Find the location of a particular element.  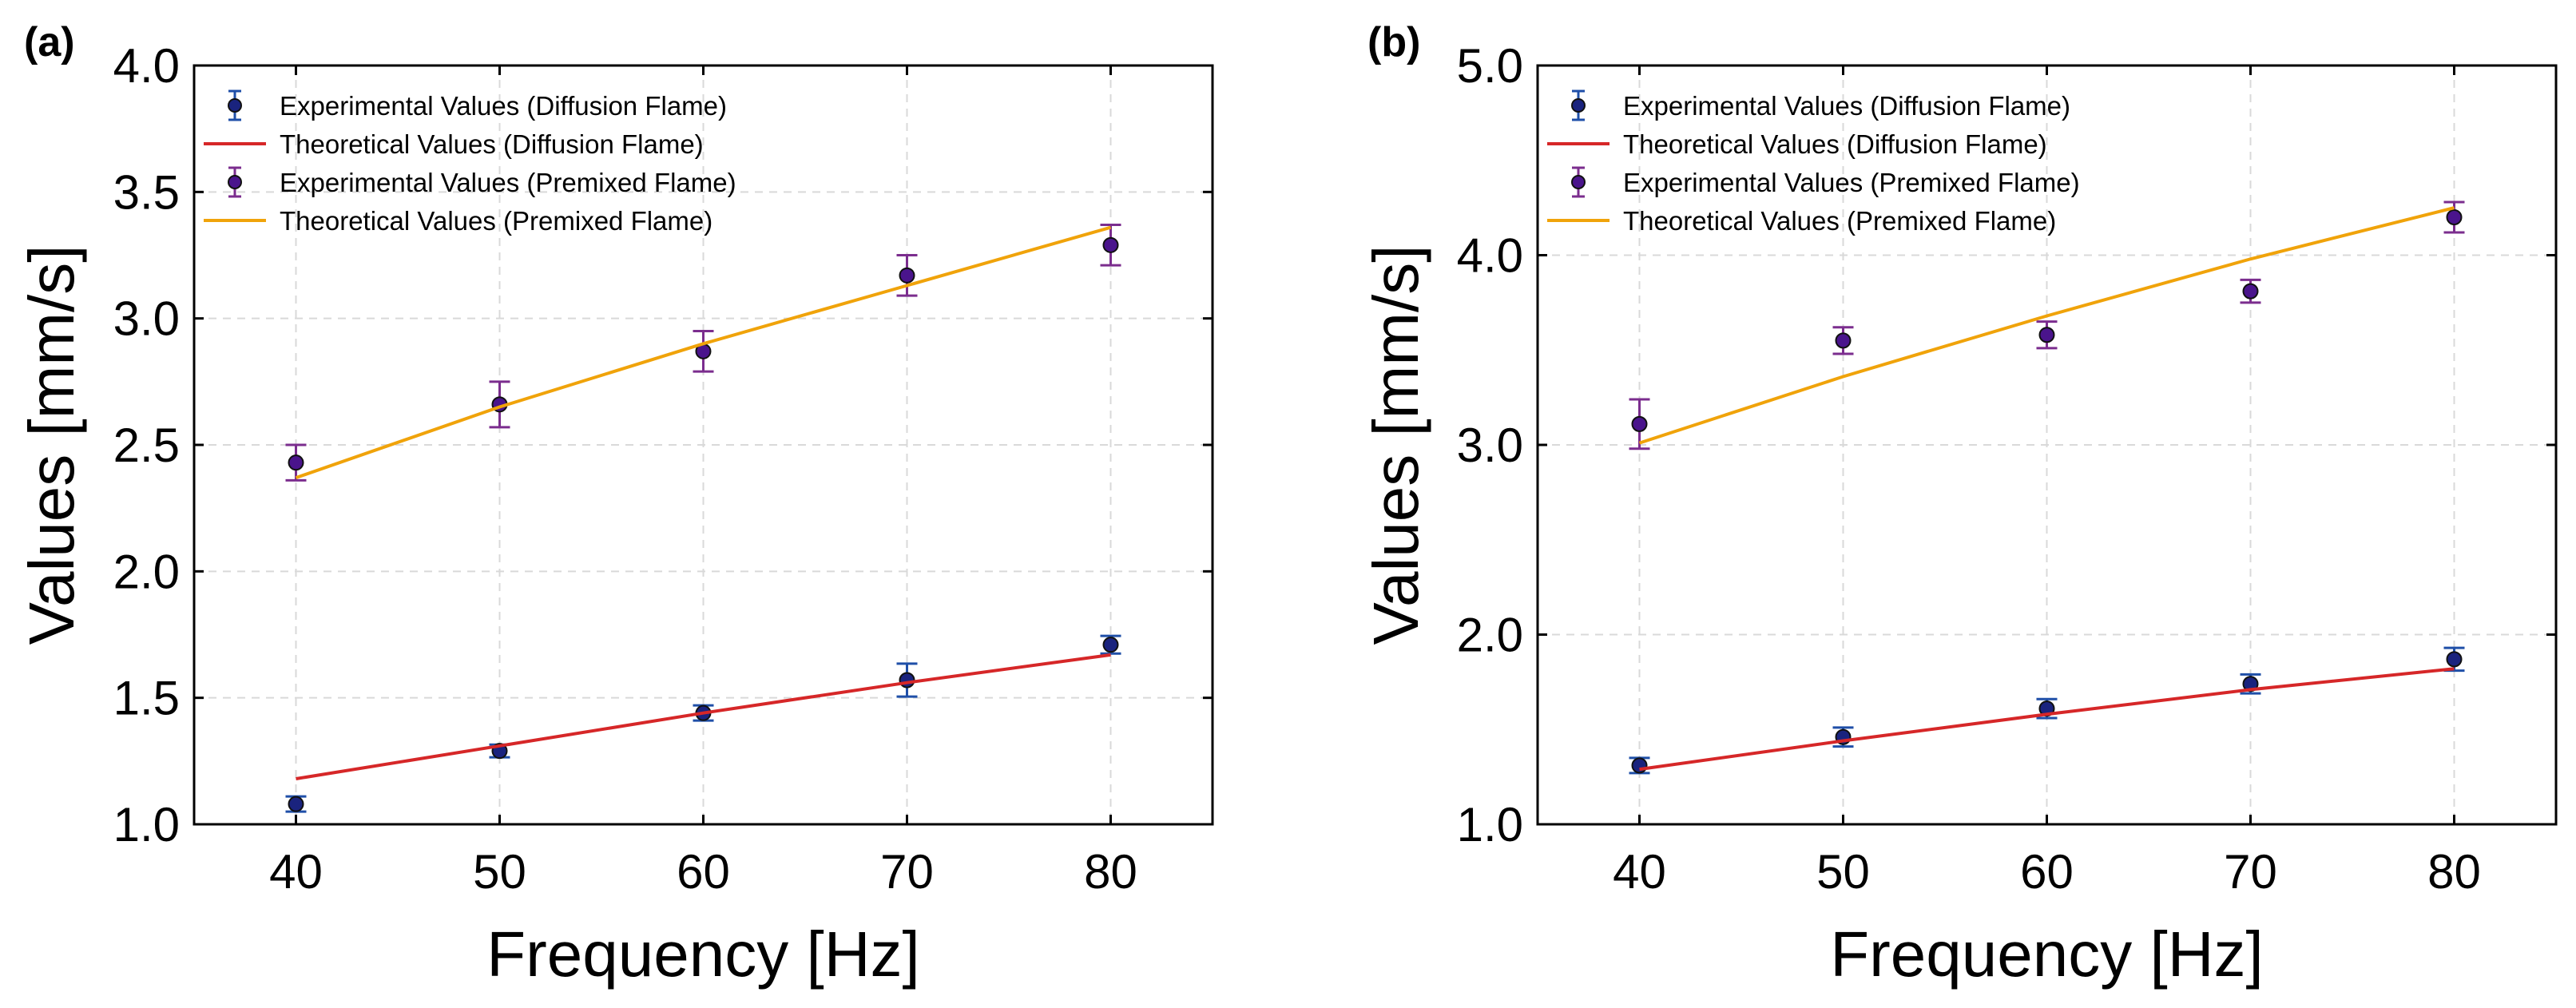

panel-label: (a) is located at coordinates (49, 42).